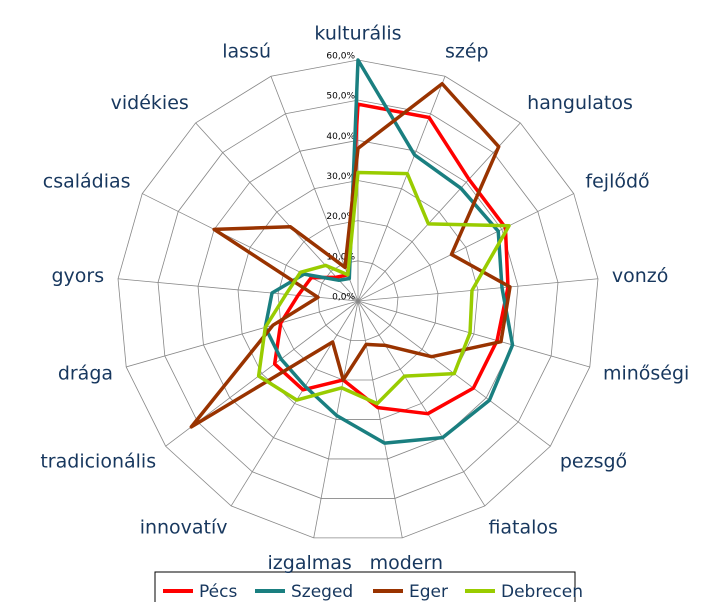  What do you see at coordinates (322, 592) in the screenshot?
I see `legend-label: Szeged` at bounding box center [322, 592].